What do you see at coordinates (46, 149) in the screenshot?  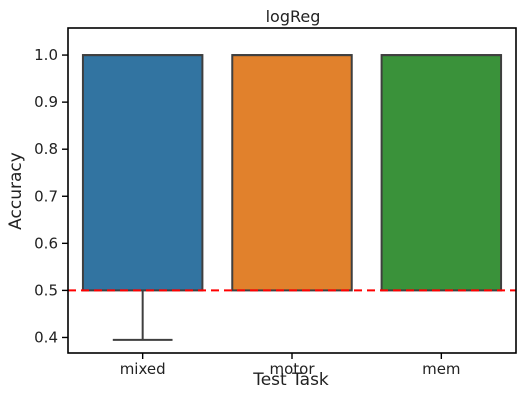 I see `y-tick-label: 0.8` at bounding box center [46, 149].